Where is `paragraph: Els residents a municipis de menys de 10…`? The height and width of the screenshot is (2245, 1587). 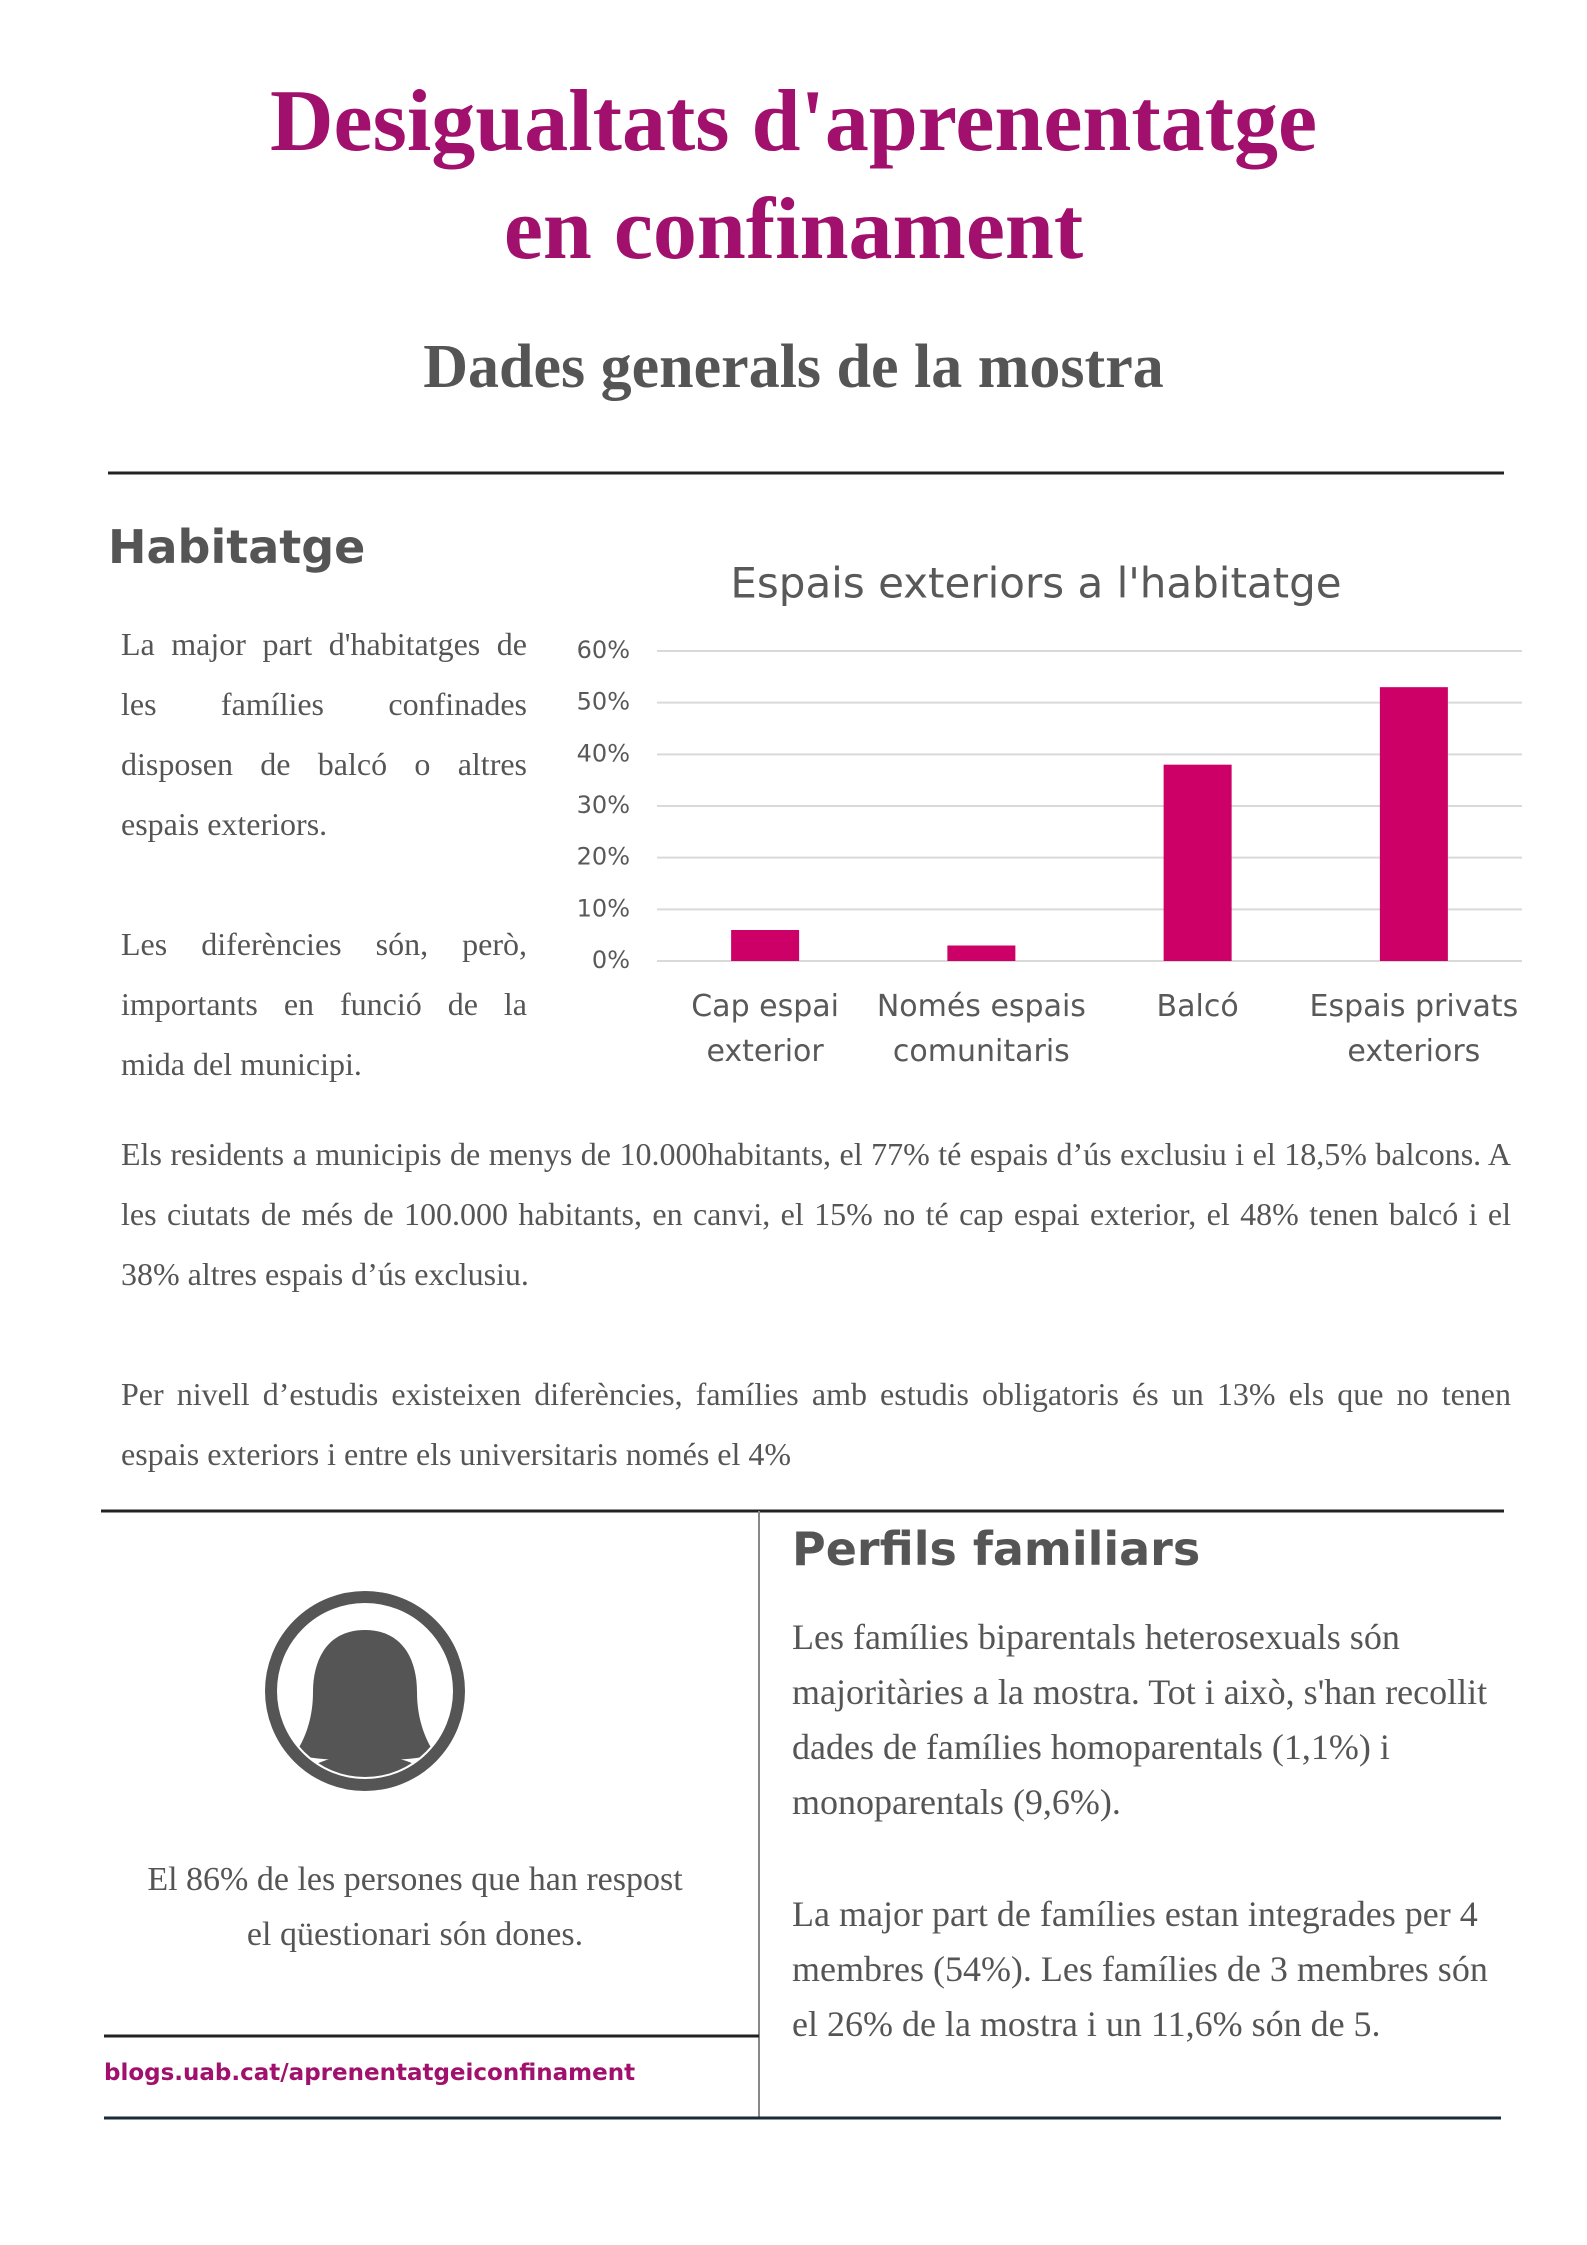 paragraph: Els residents a municipis de menys de 10… is located at coordinates (816, 1214).